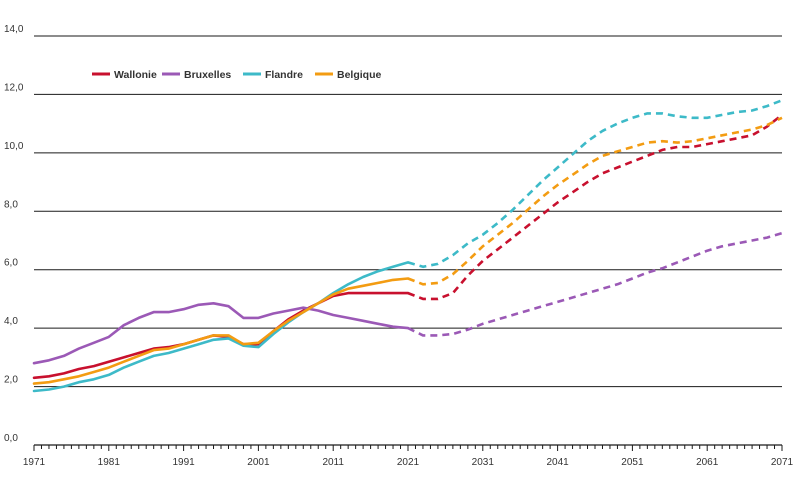 The image size is (800, 480). What do you see at coordinates (11, 263) in the screenshot?
I see `y-tick-label: 6,0` at bounding box center [11, 263].